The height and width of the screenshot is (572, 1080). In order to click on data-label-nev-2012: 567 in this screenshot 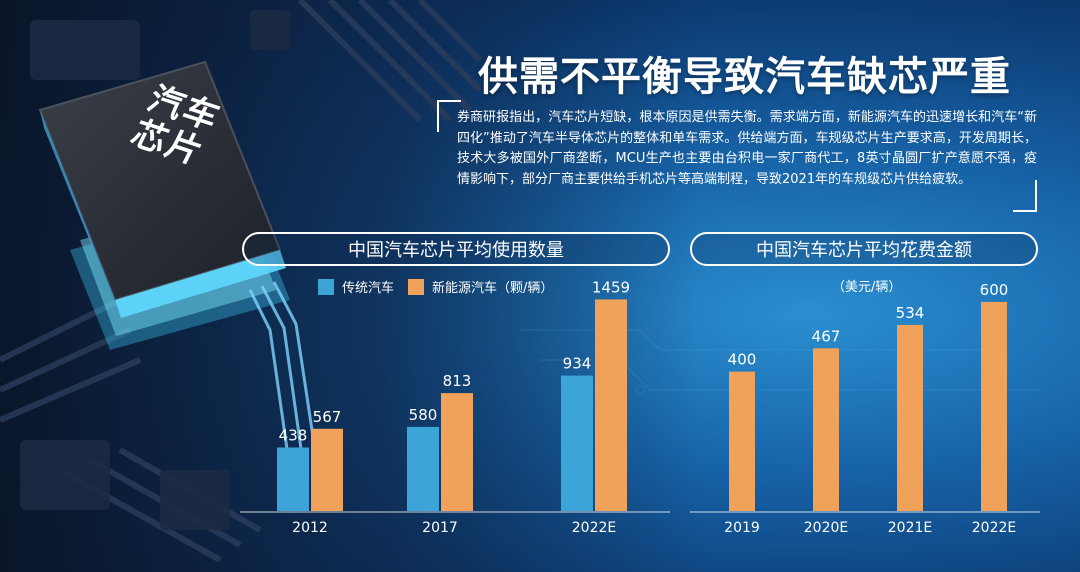, I will do `click(327, 417)`.